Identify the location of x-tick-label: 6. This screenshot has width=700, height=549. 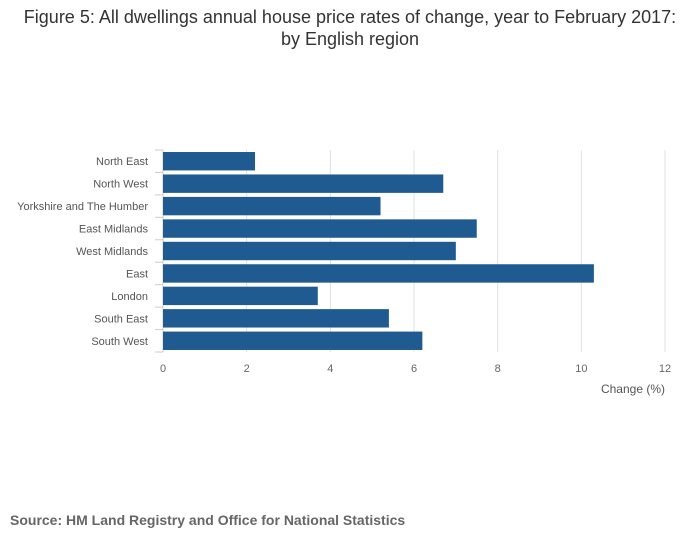
(414, 369).